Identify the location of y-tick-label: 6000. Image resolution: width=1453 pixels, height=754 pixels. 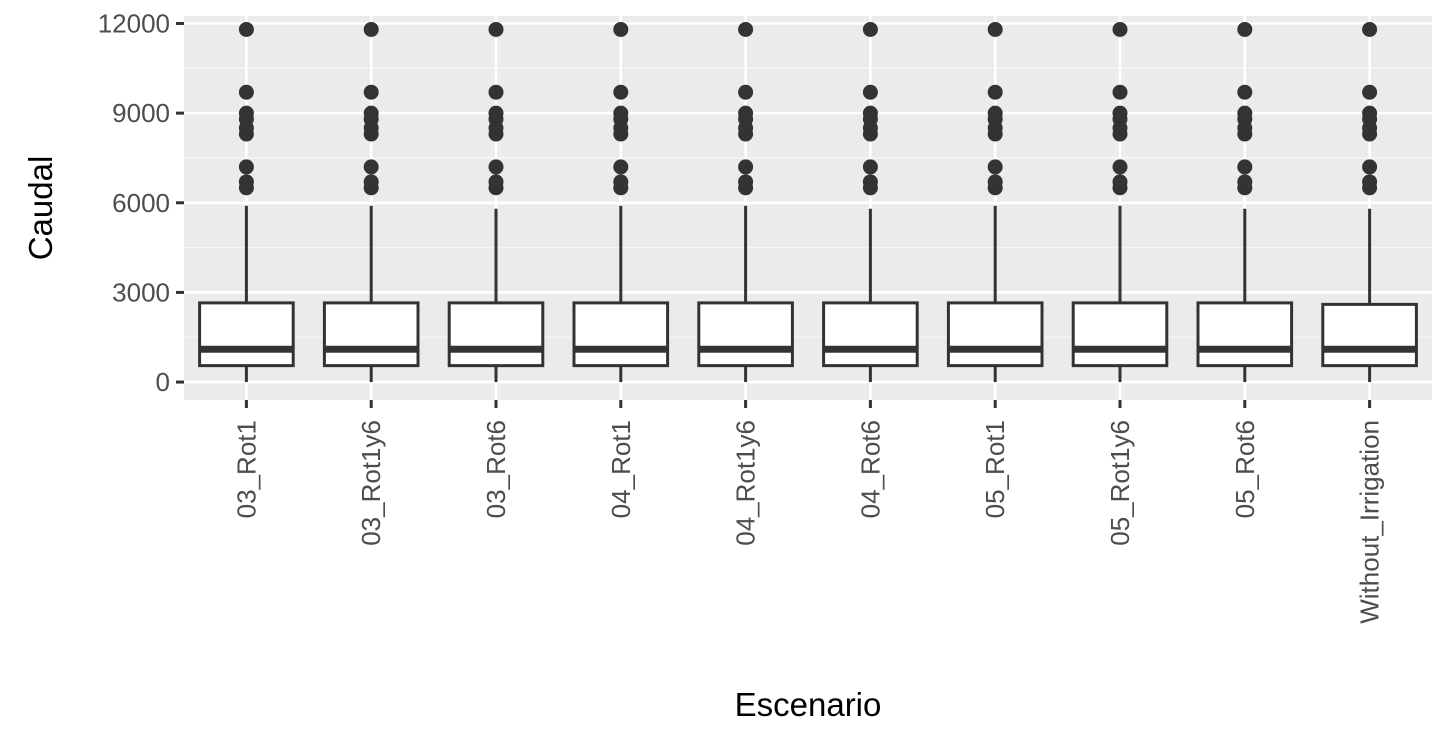
(141, 203).